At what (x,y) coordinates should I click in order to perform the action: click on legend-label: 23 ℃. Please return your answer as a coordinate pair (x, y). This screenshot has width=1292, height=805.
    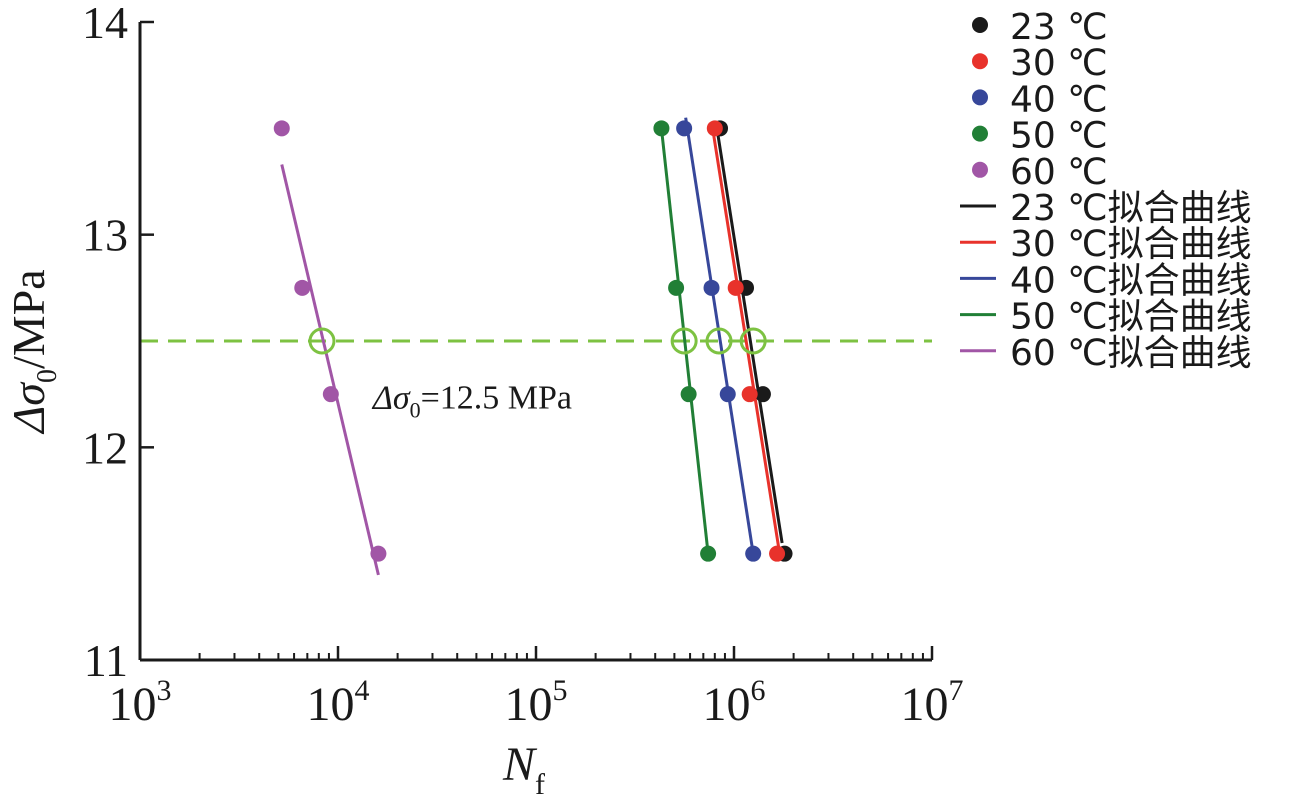
    Looking at the image, I should click on (1059, 27).